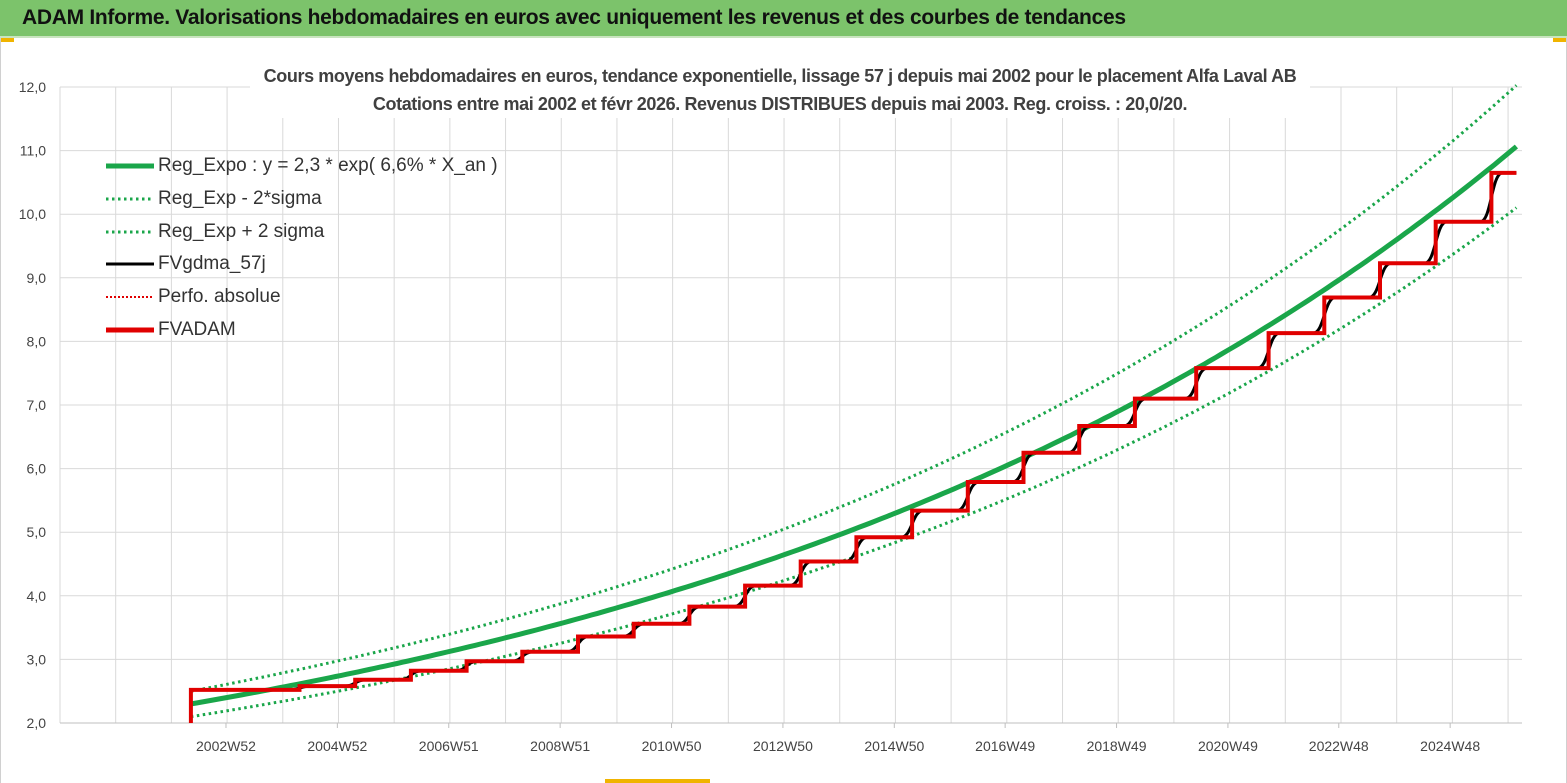 The width and height of the screenshot is (1567, 783). I want to click on corner-marker-right, so click(1560, 40).